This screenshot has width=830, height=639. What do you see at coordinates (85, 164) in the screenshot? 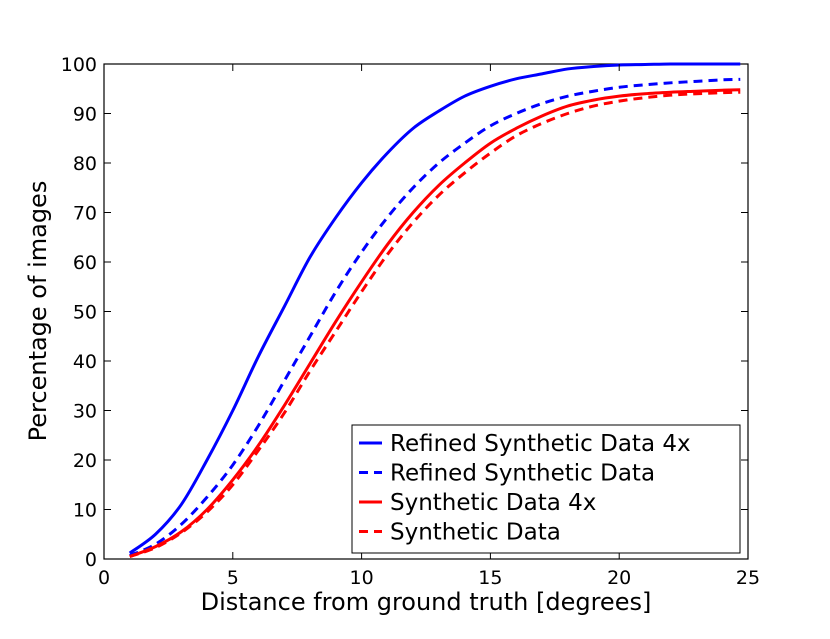
I see `y-tick-label: 80` at bounding box center [85, 164].